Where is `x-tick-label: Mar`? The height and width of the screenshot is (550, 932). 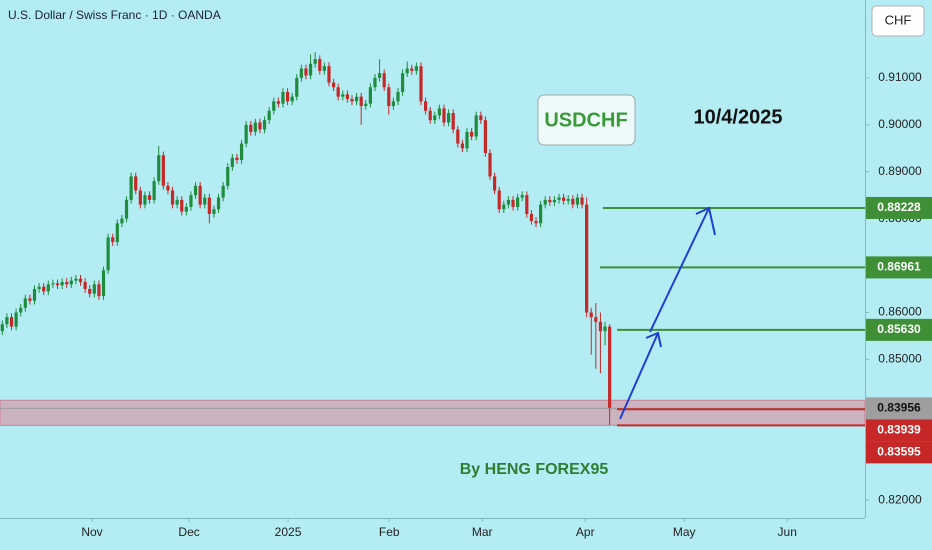
x-tick-label: Mar is located at coordinates (482, 532).